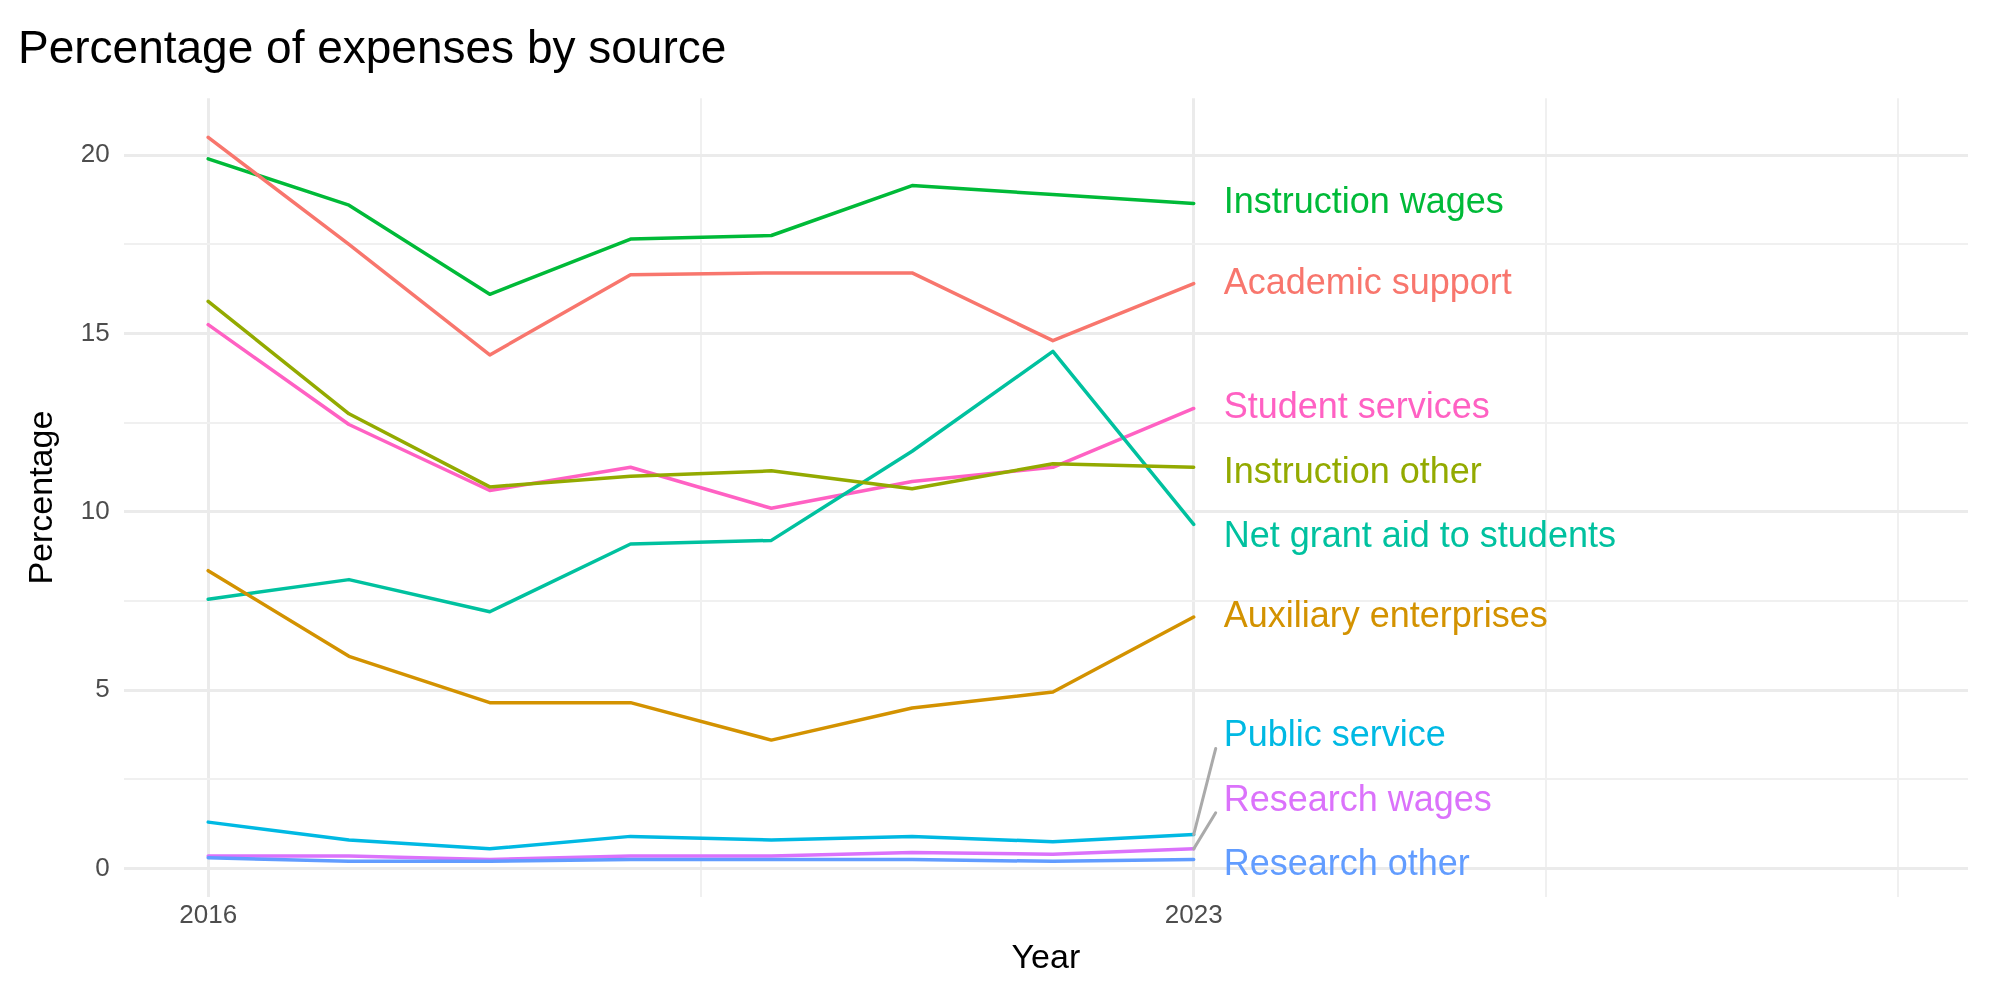 The image size is (2000, 1000). What do you see at coordinates (1419, 534) in the screenshot?
I see `series-label: Net grant aid to students` at bounding box center [1419, 534].